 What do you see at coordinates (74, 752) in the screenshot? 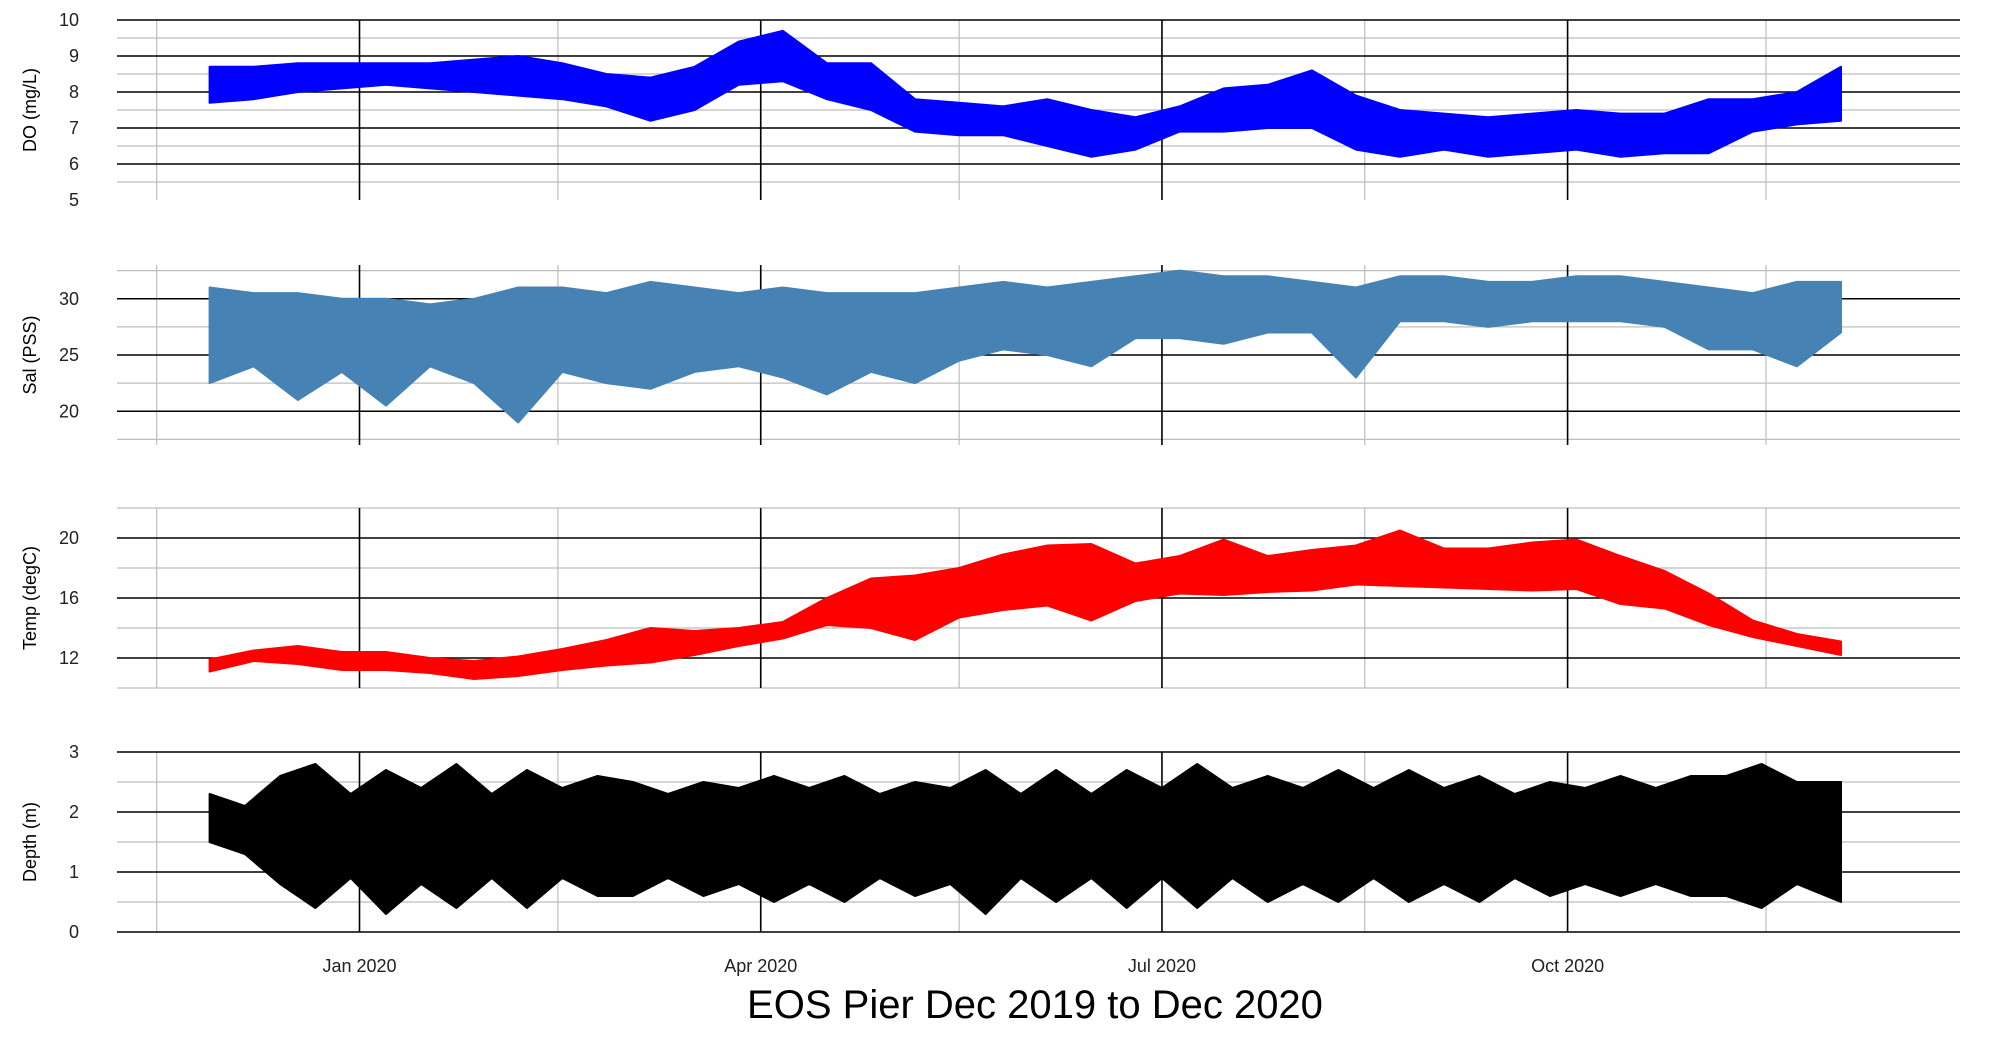
I see `depth-y-tick-label: 3` at bounding box center [74, 752].